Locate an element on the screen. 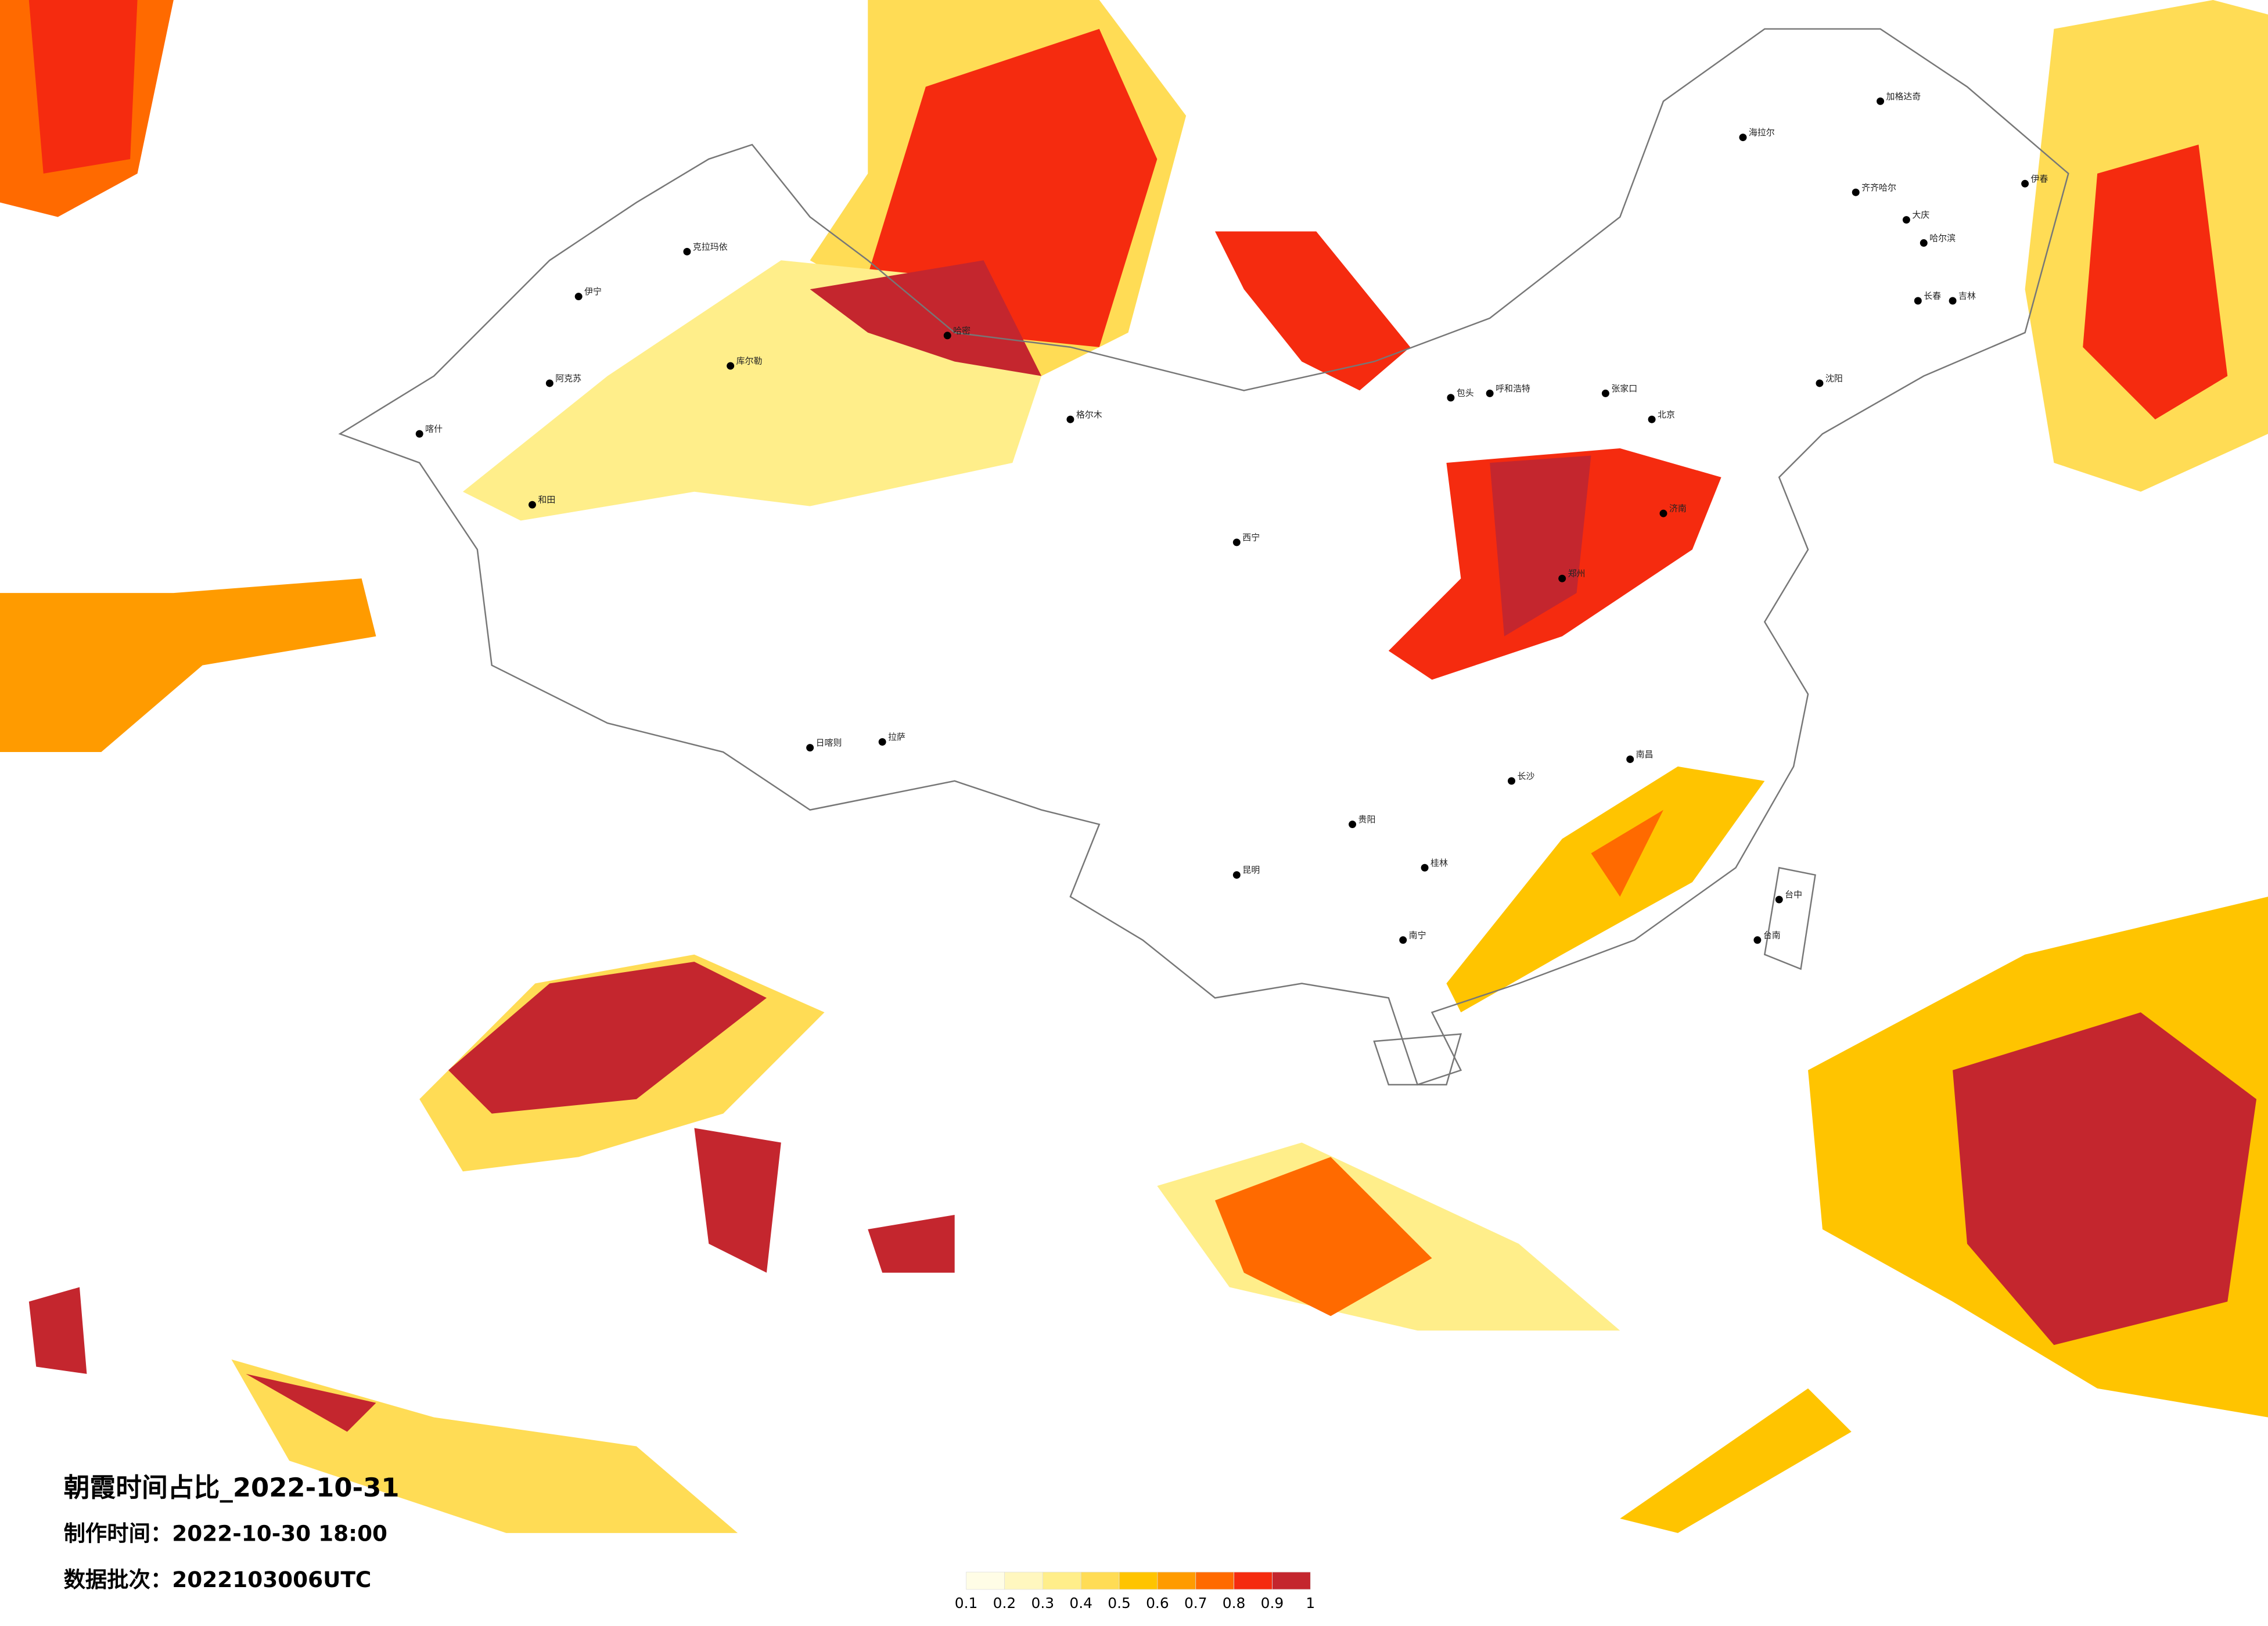  legend-tick-label: 0.6 is located at coordinates (1157, 1603).